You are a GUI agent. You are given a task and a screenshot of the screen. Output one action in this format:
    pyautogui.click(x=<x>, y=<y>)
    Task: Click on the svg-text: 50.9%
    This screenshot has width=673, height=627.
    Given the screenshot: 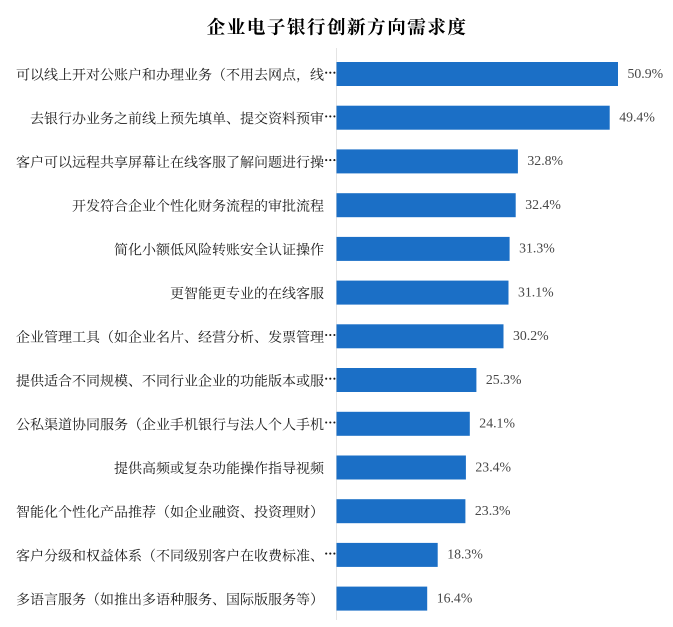 What is the action you would take?
    pyautogui.click(x=646, y=73)
    